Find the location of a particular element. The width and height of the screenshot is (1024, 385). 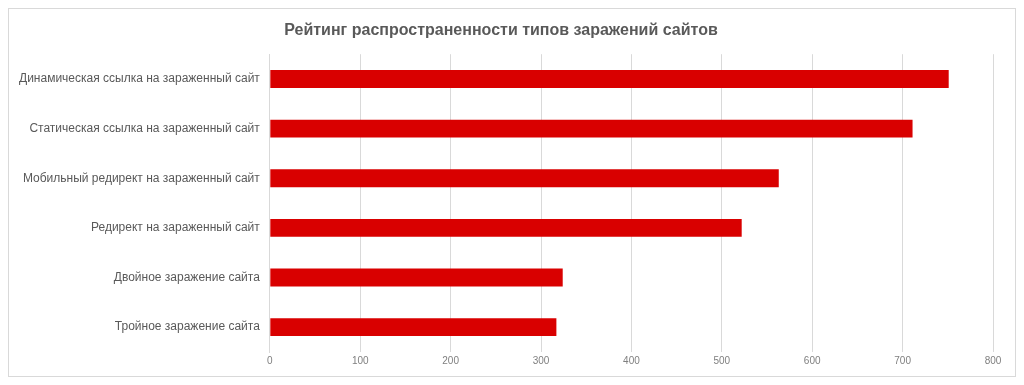

y-tick-label: Динамическая ссылка на зараженный сайт is located at coordinates (140, 78).